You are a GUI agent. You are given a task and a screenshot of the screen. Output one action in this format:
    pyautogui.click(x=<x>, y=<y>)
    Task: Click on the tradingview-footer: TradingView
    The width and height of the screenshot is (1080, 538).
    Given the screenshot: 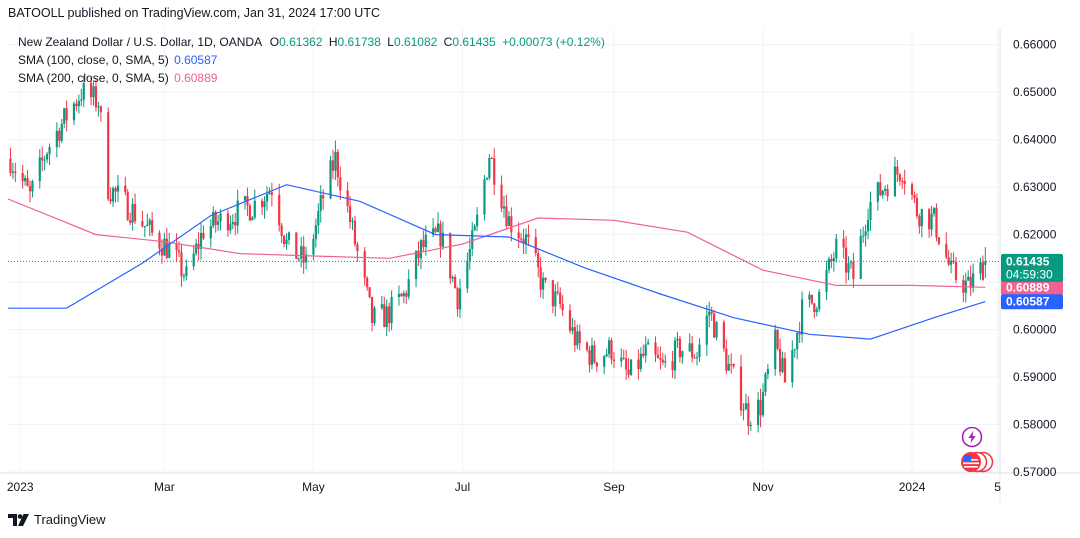 What is the action you would take?
    pyautogui.click(x=57, y=519)
    